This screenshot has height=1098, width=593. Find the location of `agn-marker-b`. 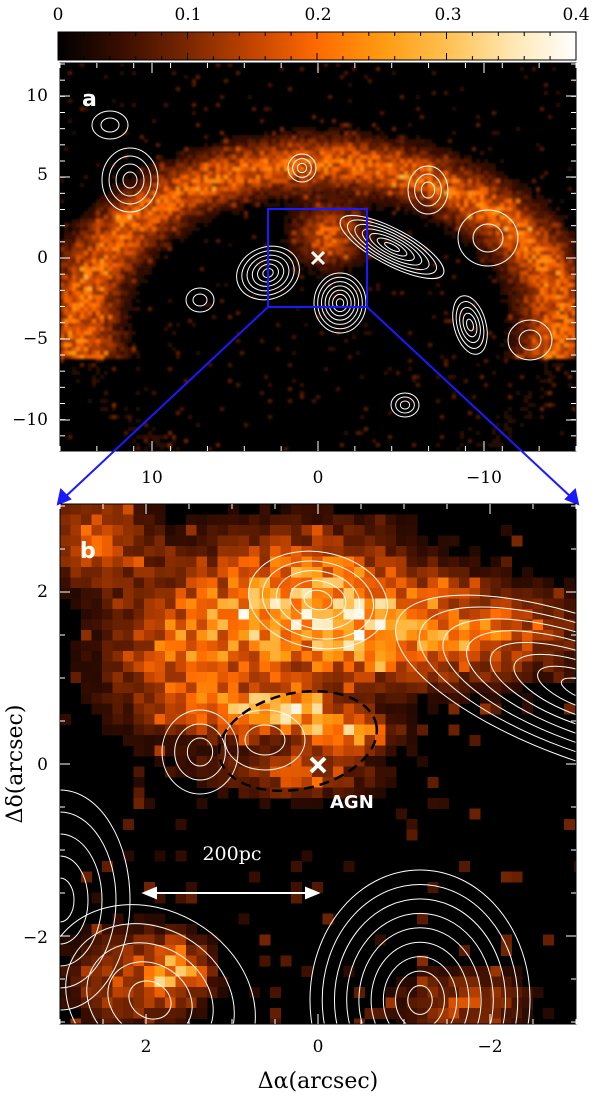

agn-marker-b is located at coordinates (318, 765).